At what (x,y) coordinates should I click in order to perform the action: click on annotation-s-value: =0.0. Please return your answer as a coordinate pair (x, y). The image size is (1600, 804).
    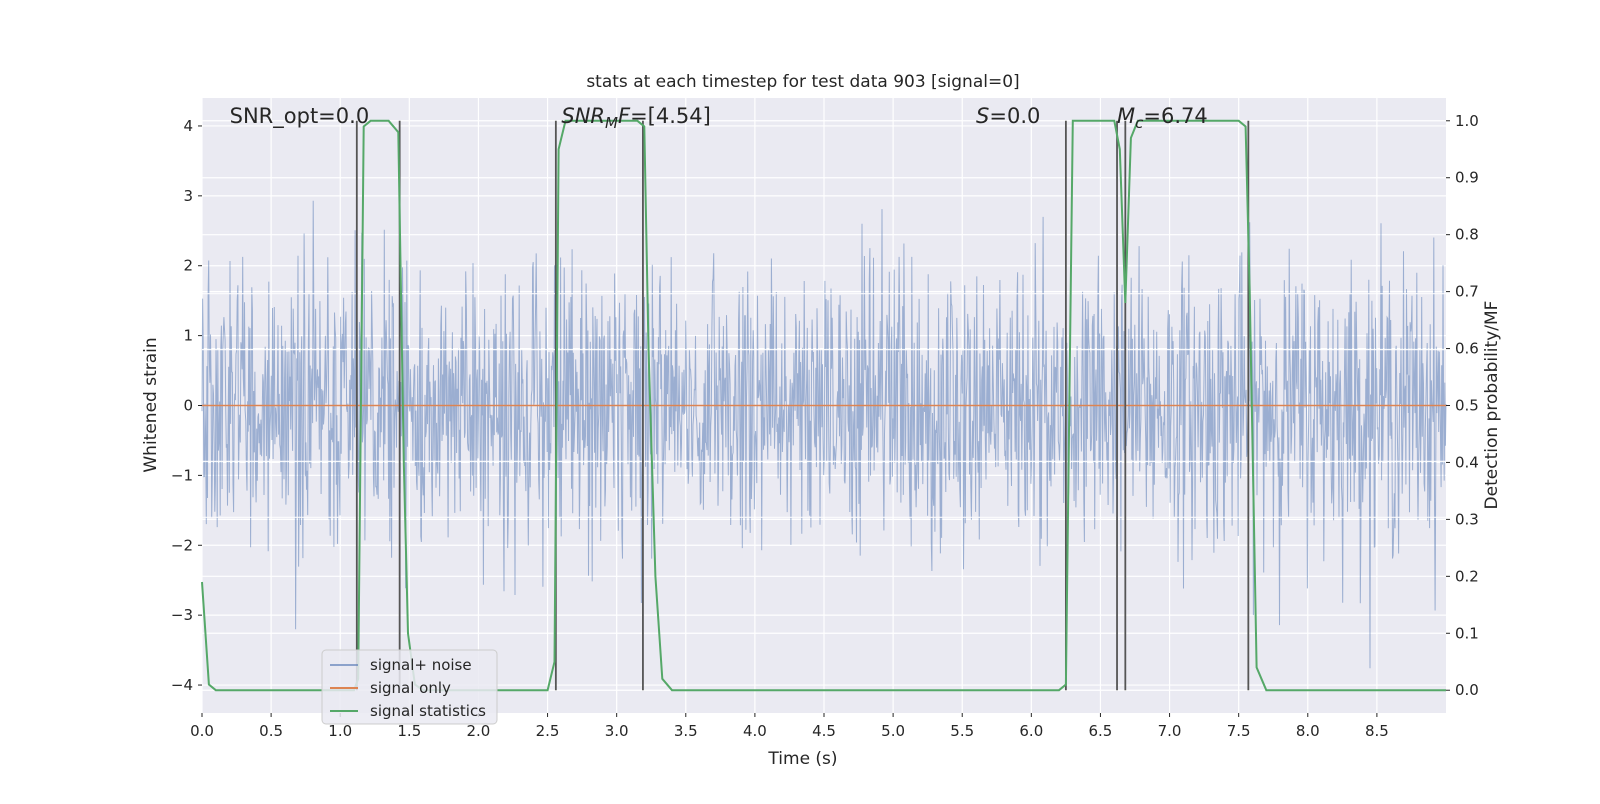
    Looking at the image, I should click on (1014, 116).